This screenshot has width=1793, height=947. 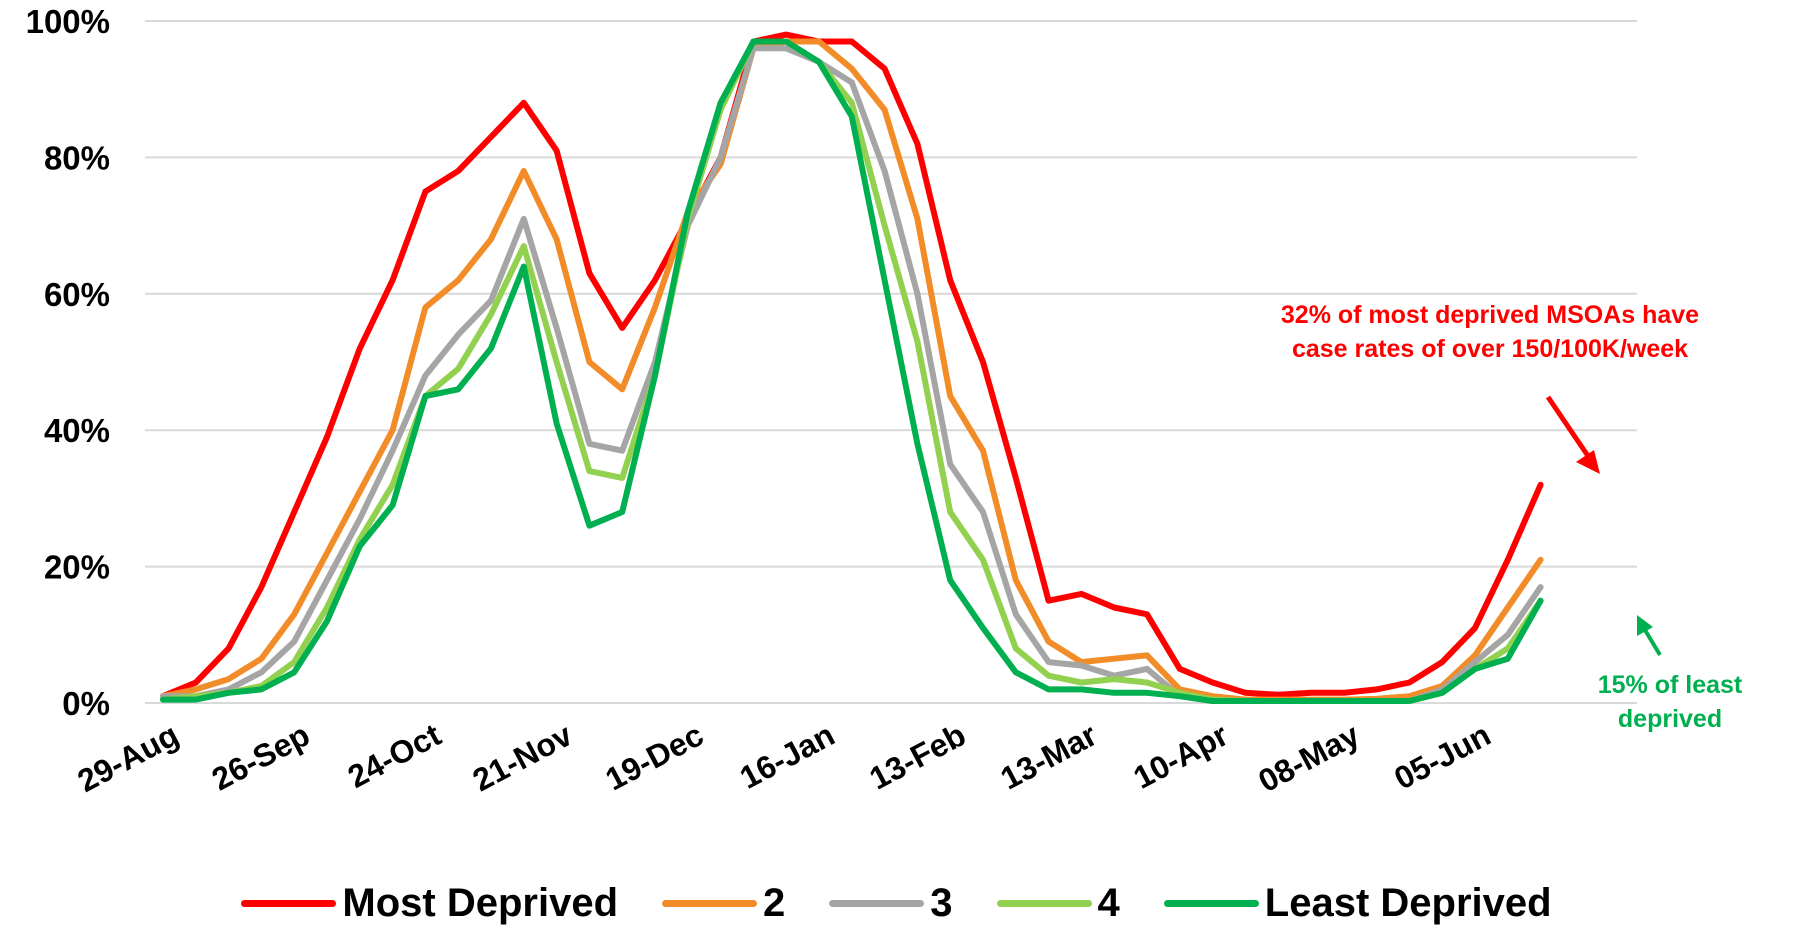 What do you see at coordinates (1490, 349) in the screenshot?
I see `red-note-line2: case rates of over 150/100K/week` at bounding box center [1490, 349].